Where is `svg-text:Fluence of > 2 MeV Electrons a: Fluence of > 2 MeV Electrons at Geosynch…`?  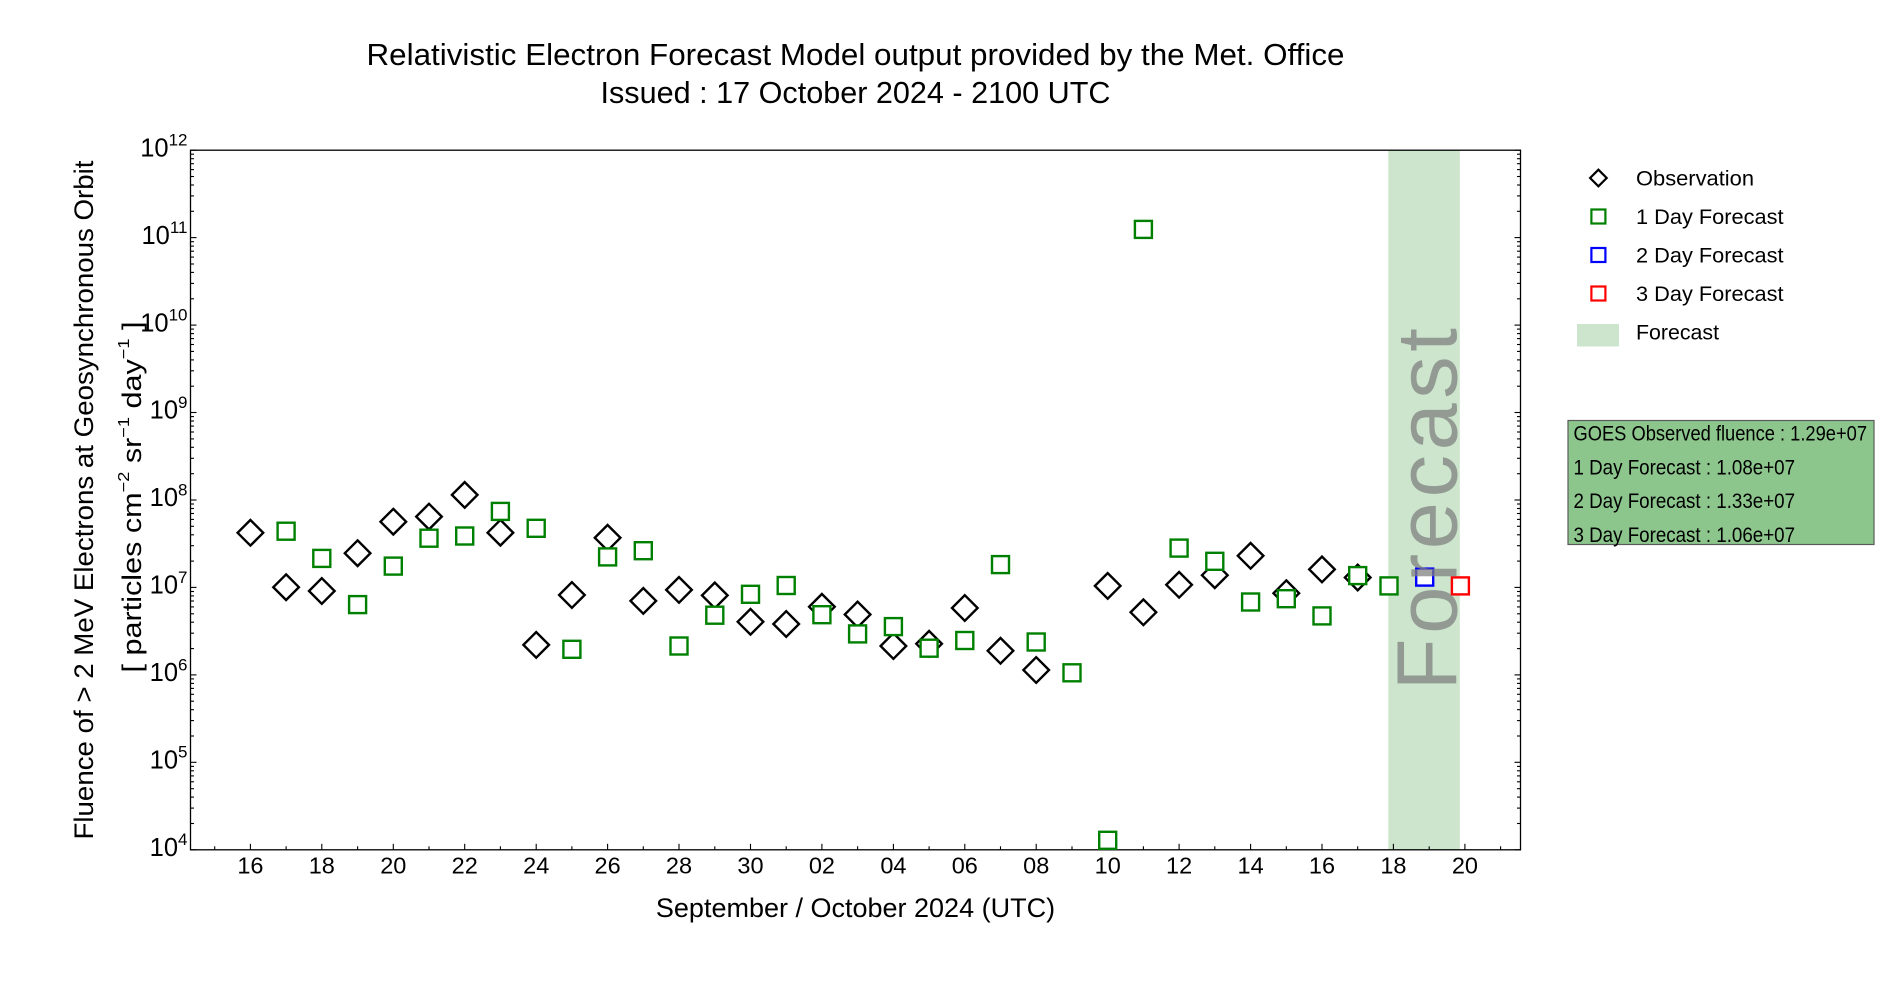 svg-text:Fluence of > 2 MeV Electrons a: Fluence of > 2 MeV Electrons at Geosynch… is located at coordinates (84, 499).